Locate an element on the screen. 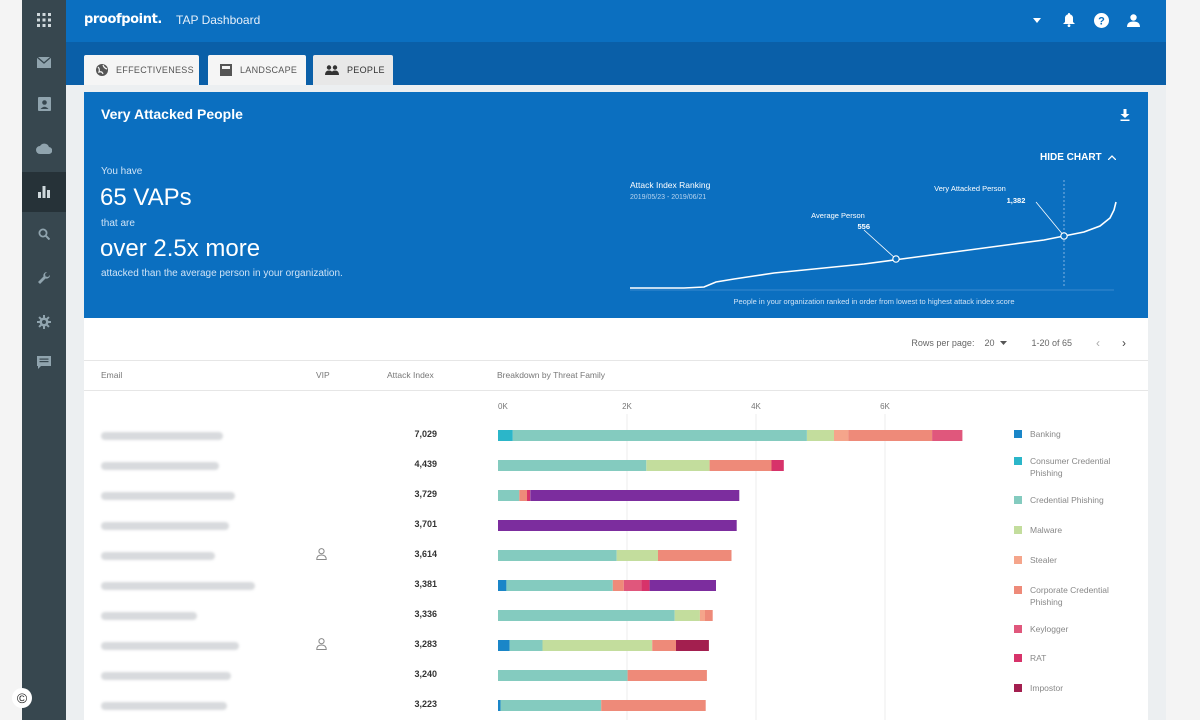 This screenshot has height=721, width=1200. table-row: 3,381 is located at coordinates (616, 586).